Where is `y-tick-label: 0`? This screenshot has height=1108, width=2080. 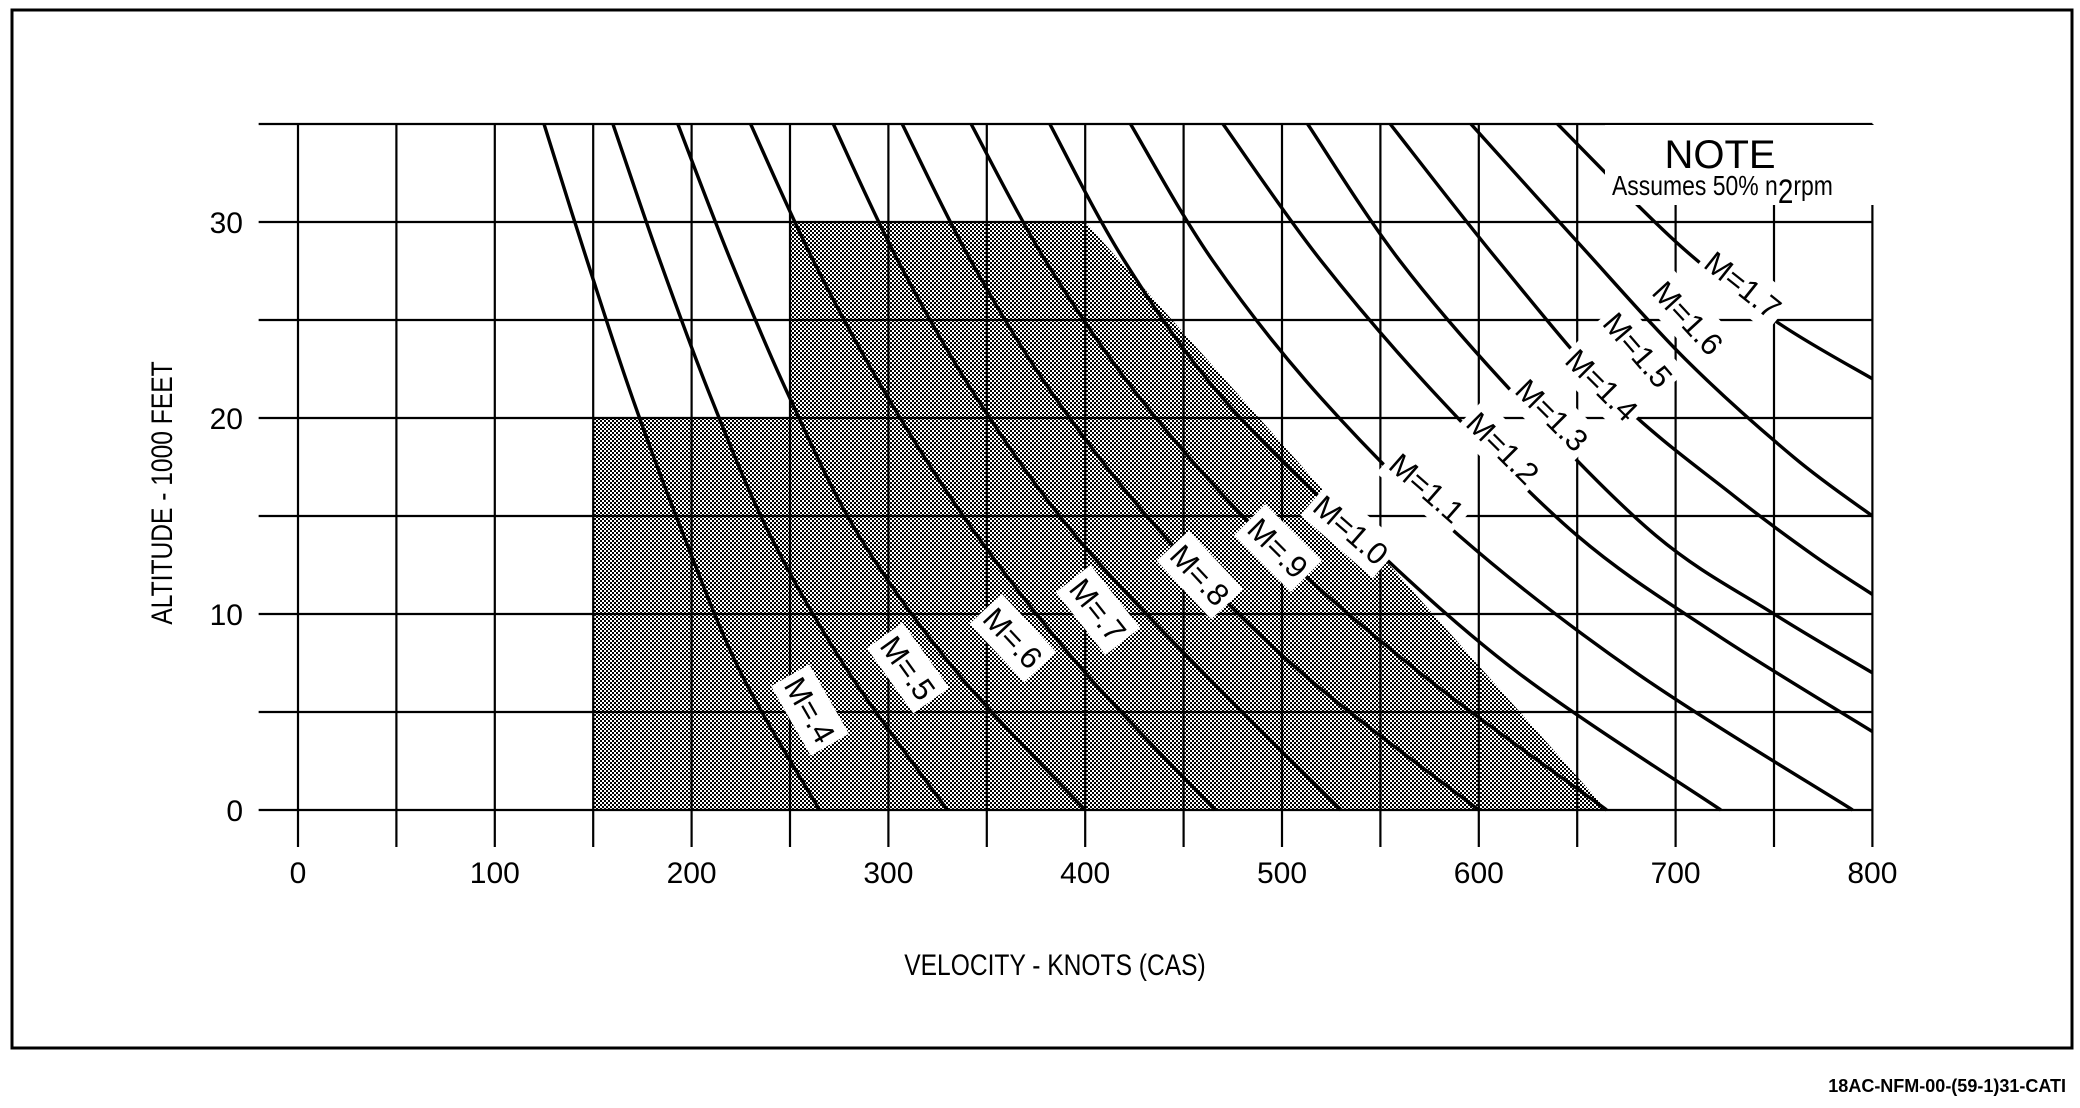
y-tick-label: 0 is located at coordinates (234, 811).